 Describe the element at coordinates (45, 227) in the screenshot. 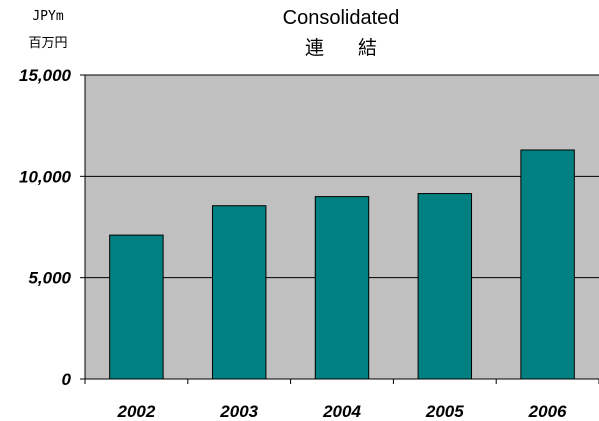

I see `y-axis-tick-labels: 0 5,000 10,000 15,000` at that location.